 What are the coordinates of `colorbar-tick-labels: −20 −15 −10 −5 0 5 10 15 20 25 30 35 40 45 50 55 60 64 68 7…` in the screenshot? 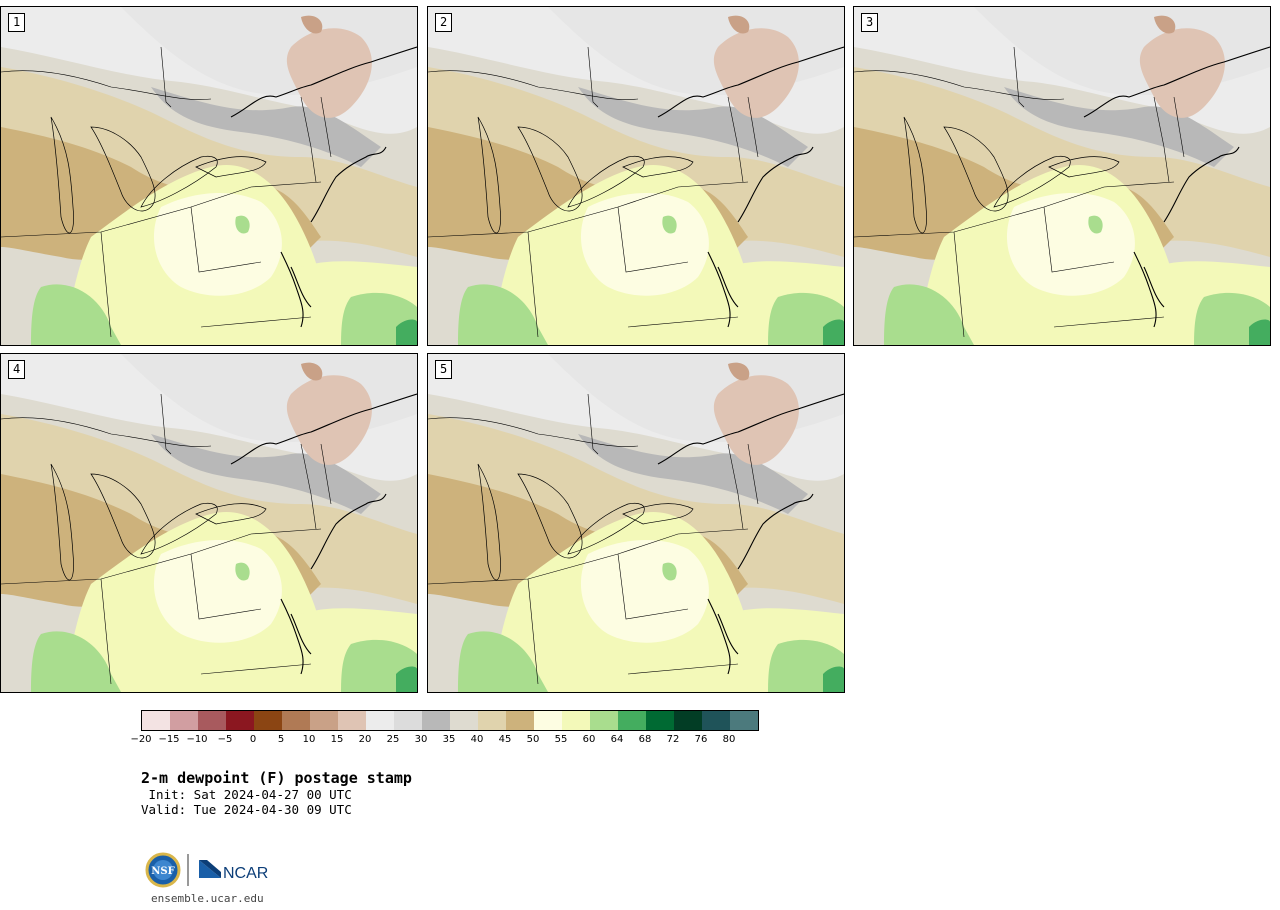 It's located at (445, 741).